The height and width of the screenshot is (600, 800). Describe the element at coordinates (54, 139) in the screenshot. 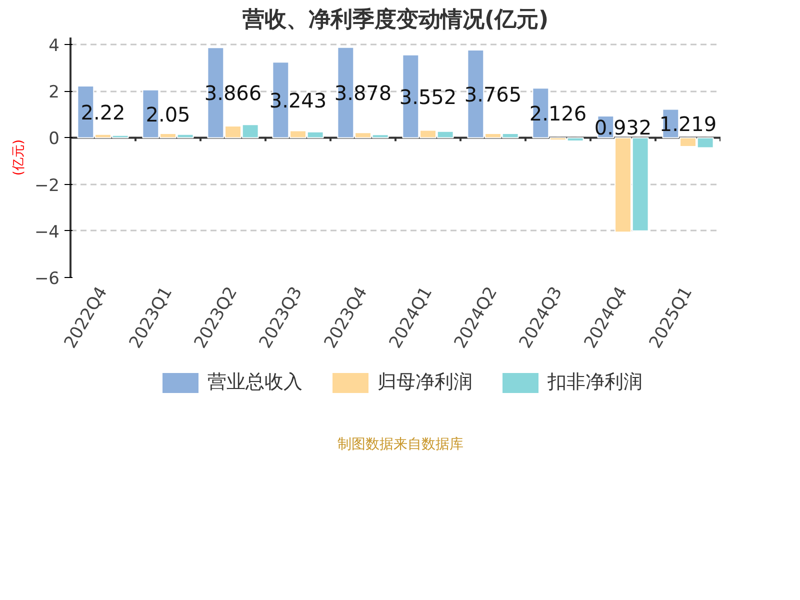

I see `y-tick-label: 0` at that location.